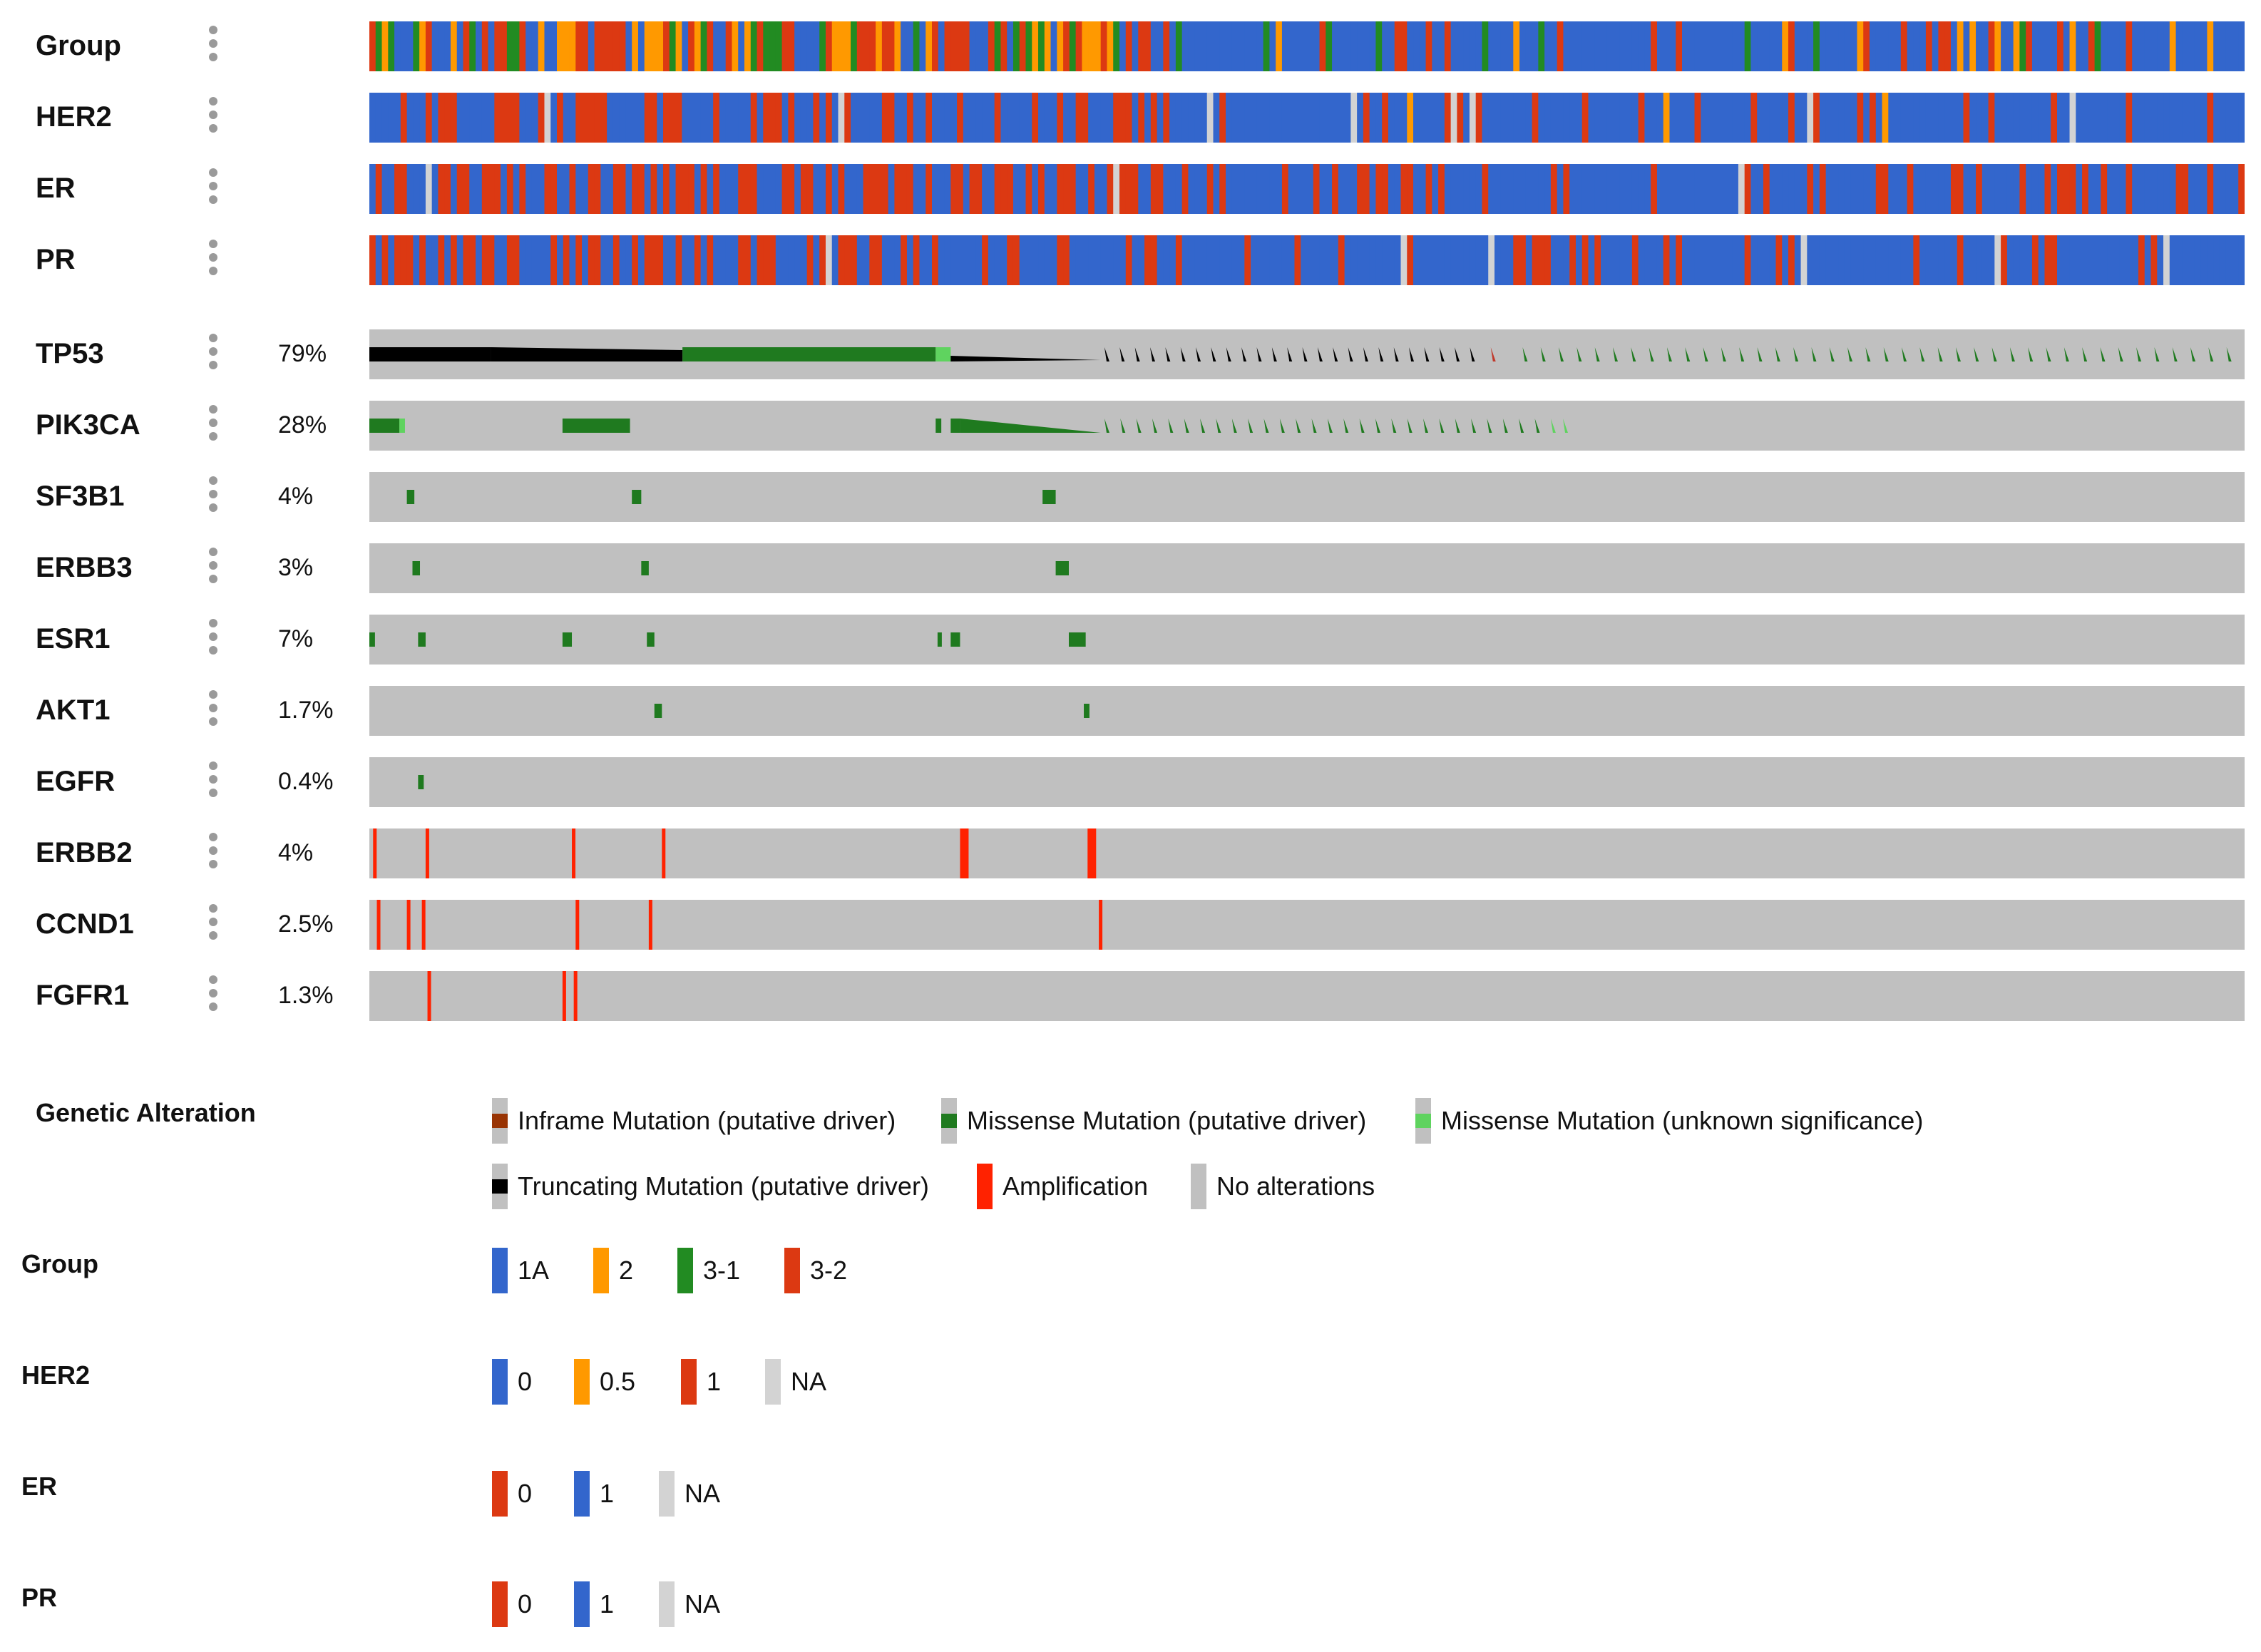 Image resolution: width=2261 pixels, height=1652 pixels. I want to click on gene-track-sf3b1, so click(1307, 497).